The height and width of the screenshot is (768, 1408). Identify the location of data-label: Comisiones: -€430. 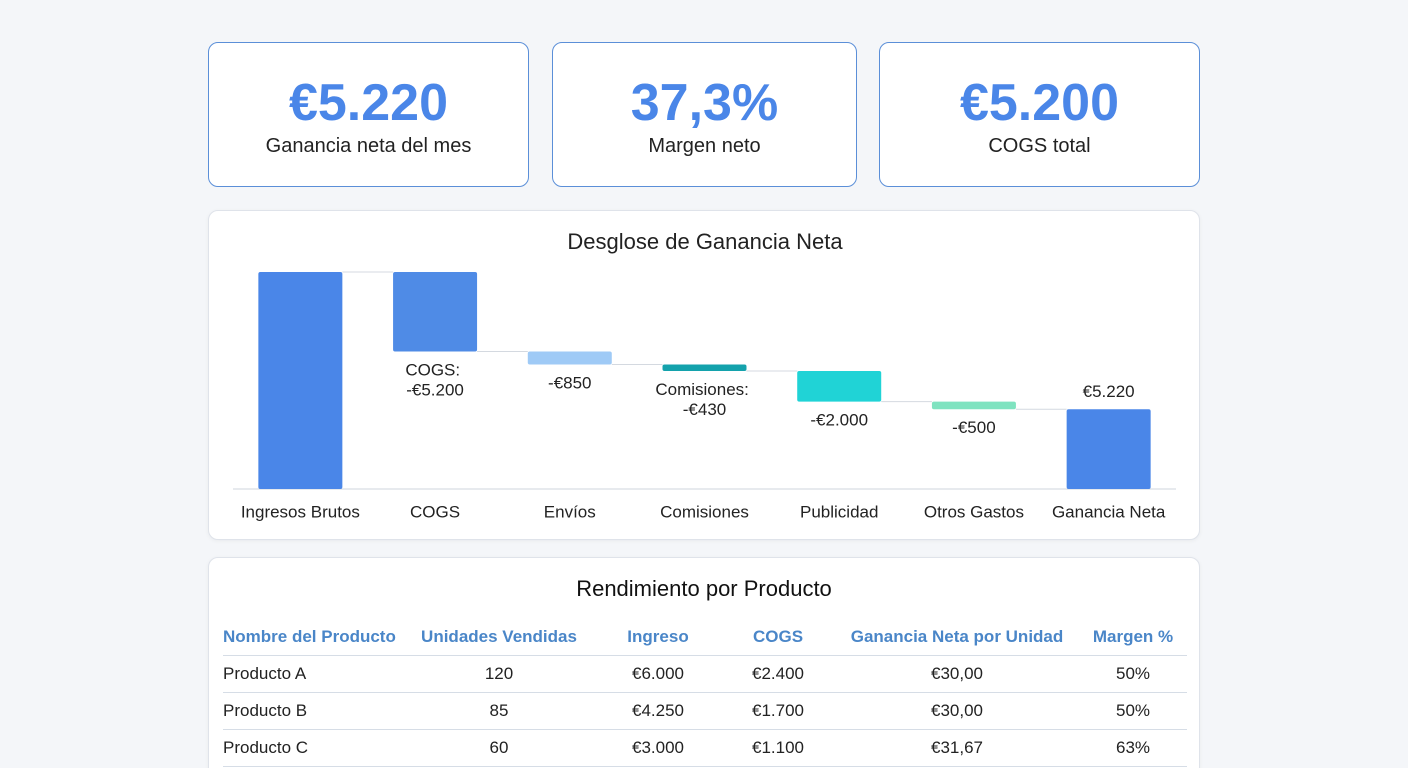
(704, 399).